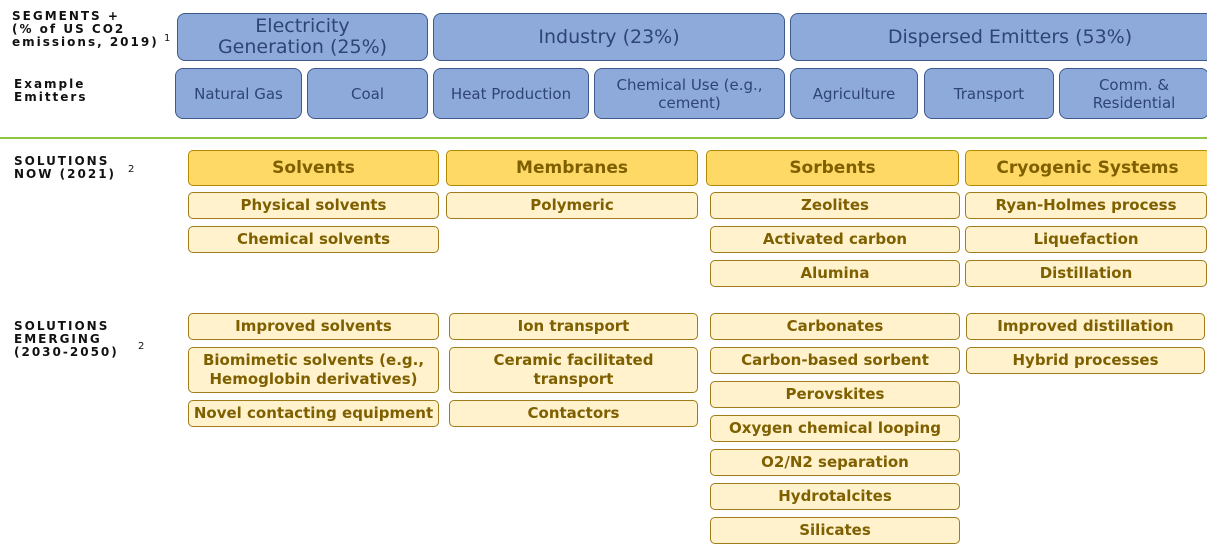 The image size is (1207, 551). Describe the element at coordinates (572, 205) in the screenshot. I see `solution-item: Polymeric` at that location.